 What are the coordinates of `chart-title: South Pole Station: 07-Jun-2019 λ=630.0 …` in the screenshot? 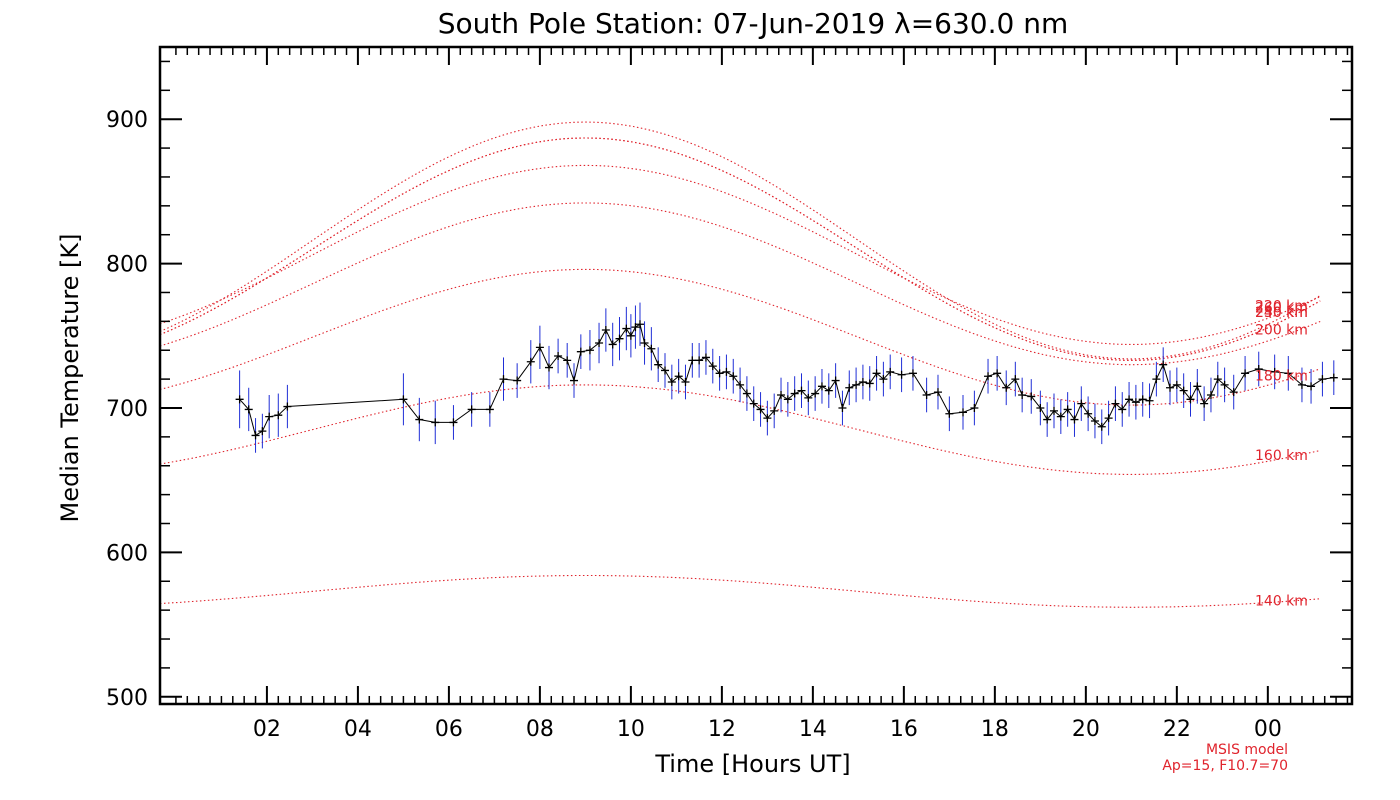 It's located at (753, 23).